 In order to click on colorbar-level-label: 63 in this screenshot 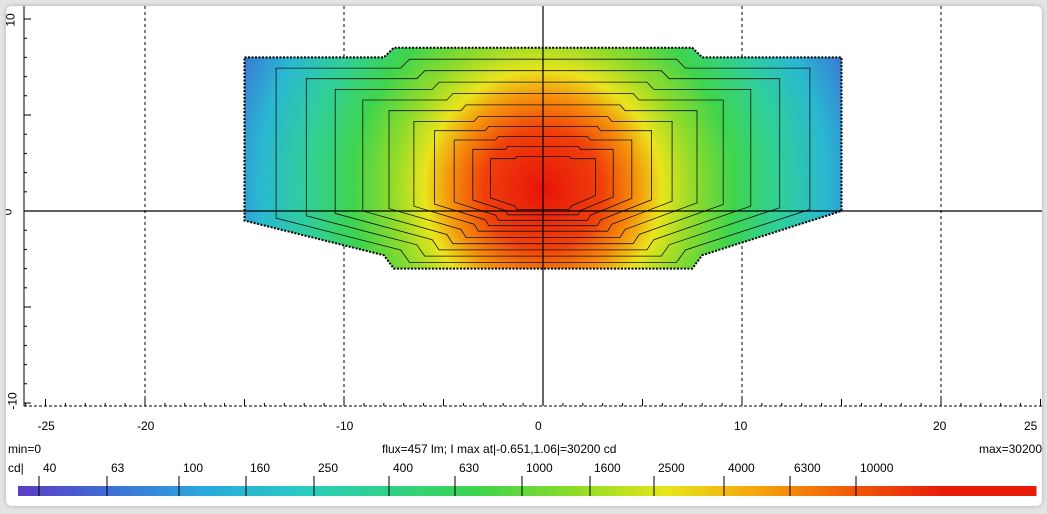, I will do `click(118, 468)`.